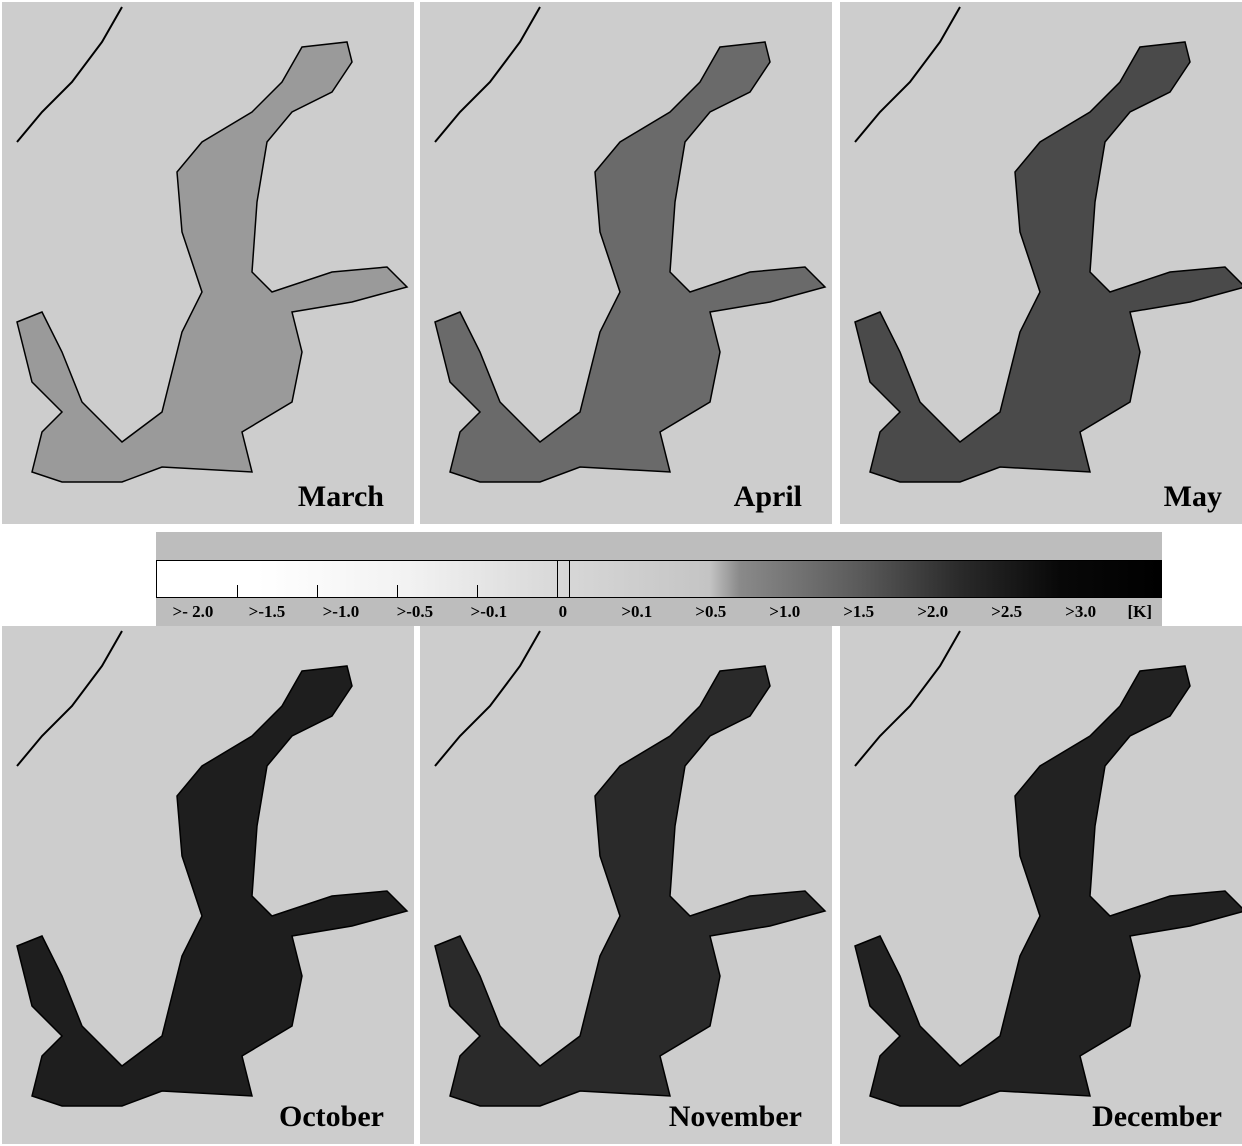 The height and width of the screenshot is (1146, 1242). Describe the element at coordinates (1081, 611) in the screenshot. I see `legend-label: >3.0` at that location.